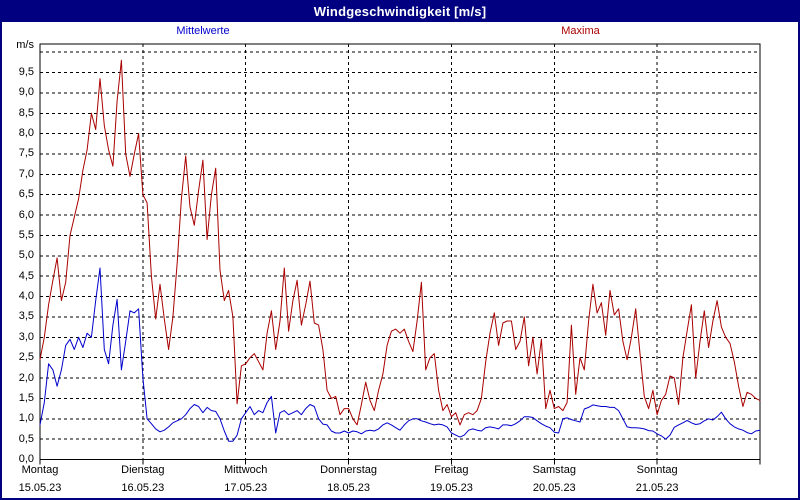 The width and height of the screenshot is (800, 500). Describe the element at coordinates (26, 336) in the screenshot. I see `y-tick-label: 3,0` at that location.